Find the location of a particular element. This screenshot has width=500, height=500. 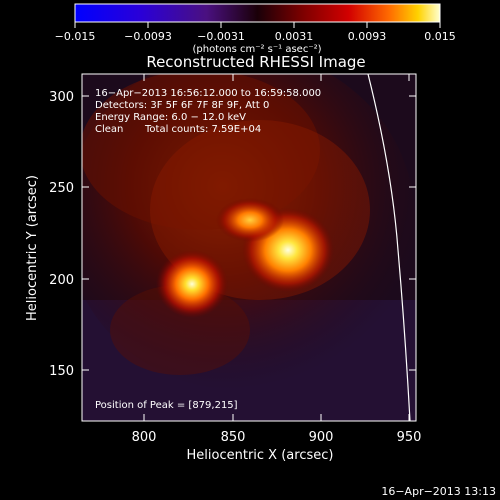

colorbar-gradient is located at coordinates (257, 13).